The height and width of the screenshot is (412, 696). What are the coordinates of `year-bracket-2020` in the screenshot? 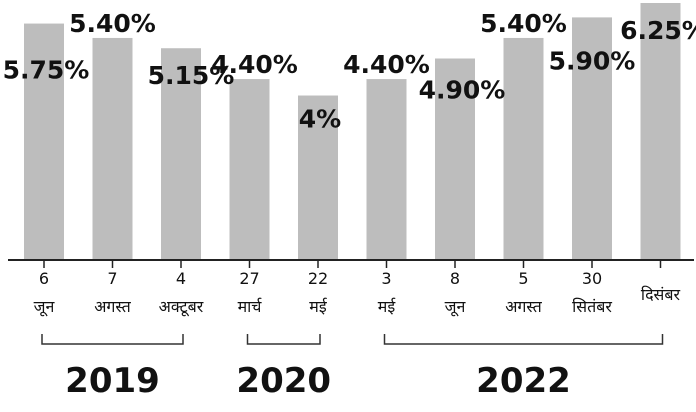 It's located at (283, 339).